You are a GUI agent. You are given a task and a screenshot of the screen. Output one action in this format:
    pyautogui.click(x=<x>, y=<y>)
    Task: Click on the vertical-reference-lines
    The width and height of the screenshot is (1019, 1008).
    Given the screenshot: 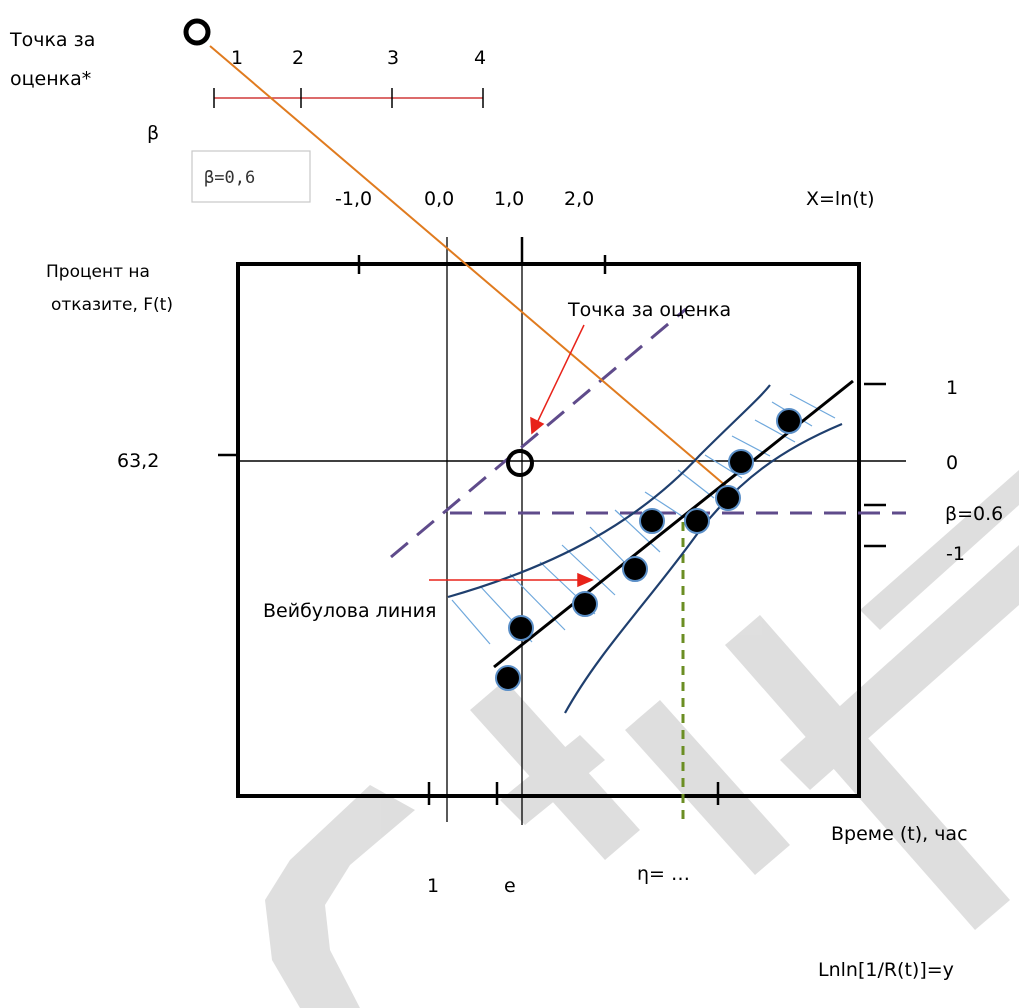 What is the action you would take?
    pyautogui.click(x=484, y=531)
    